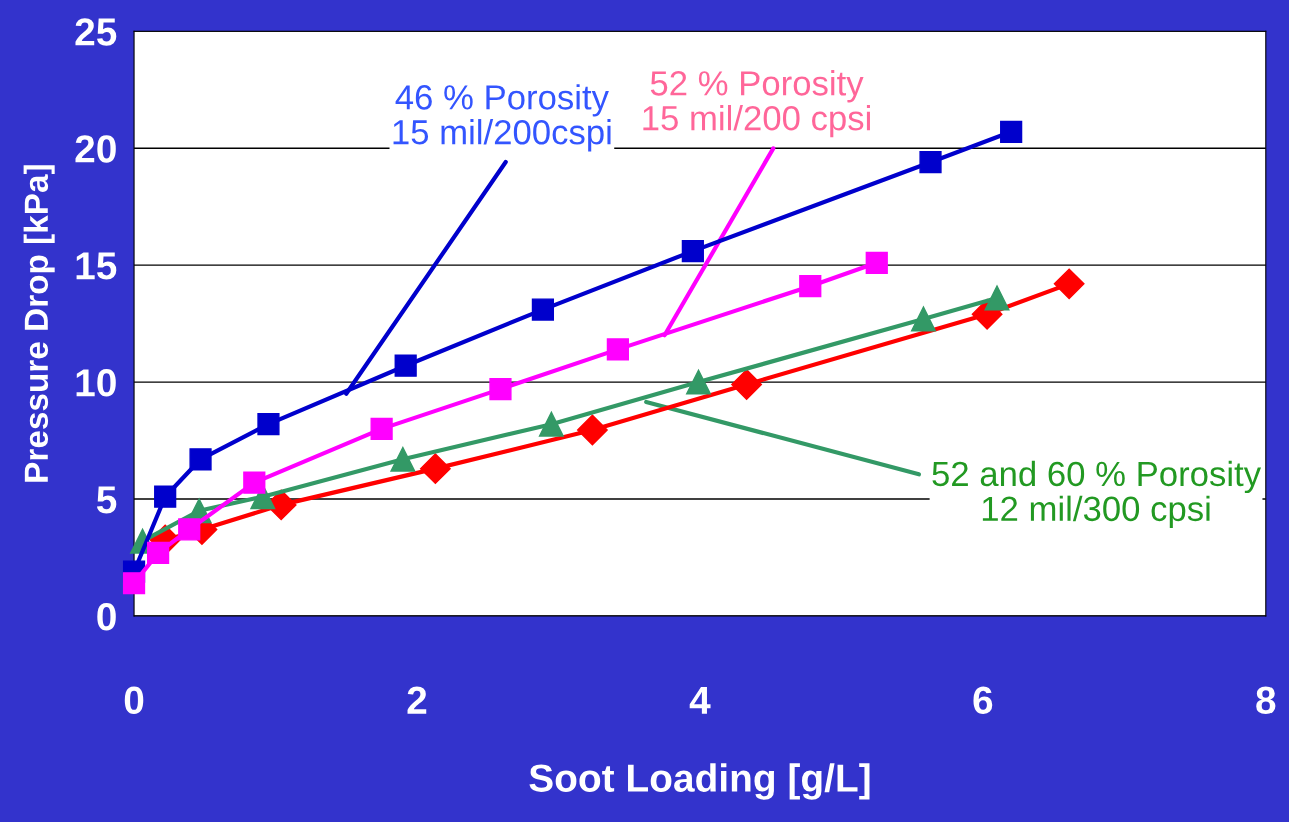  I want to click on annotation: 52 % Porosity 15 mil/200 cpsi, so click(756, 104).